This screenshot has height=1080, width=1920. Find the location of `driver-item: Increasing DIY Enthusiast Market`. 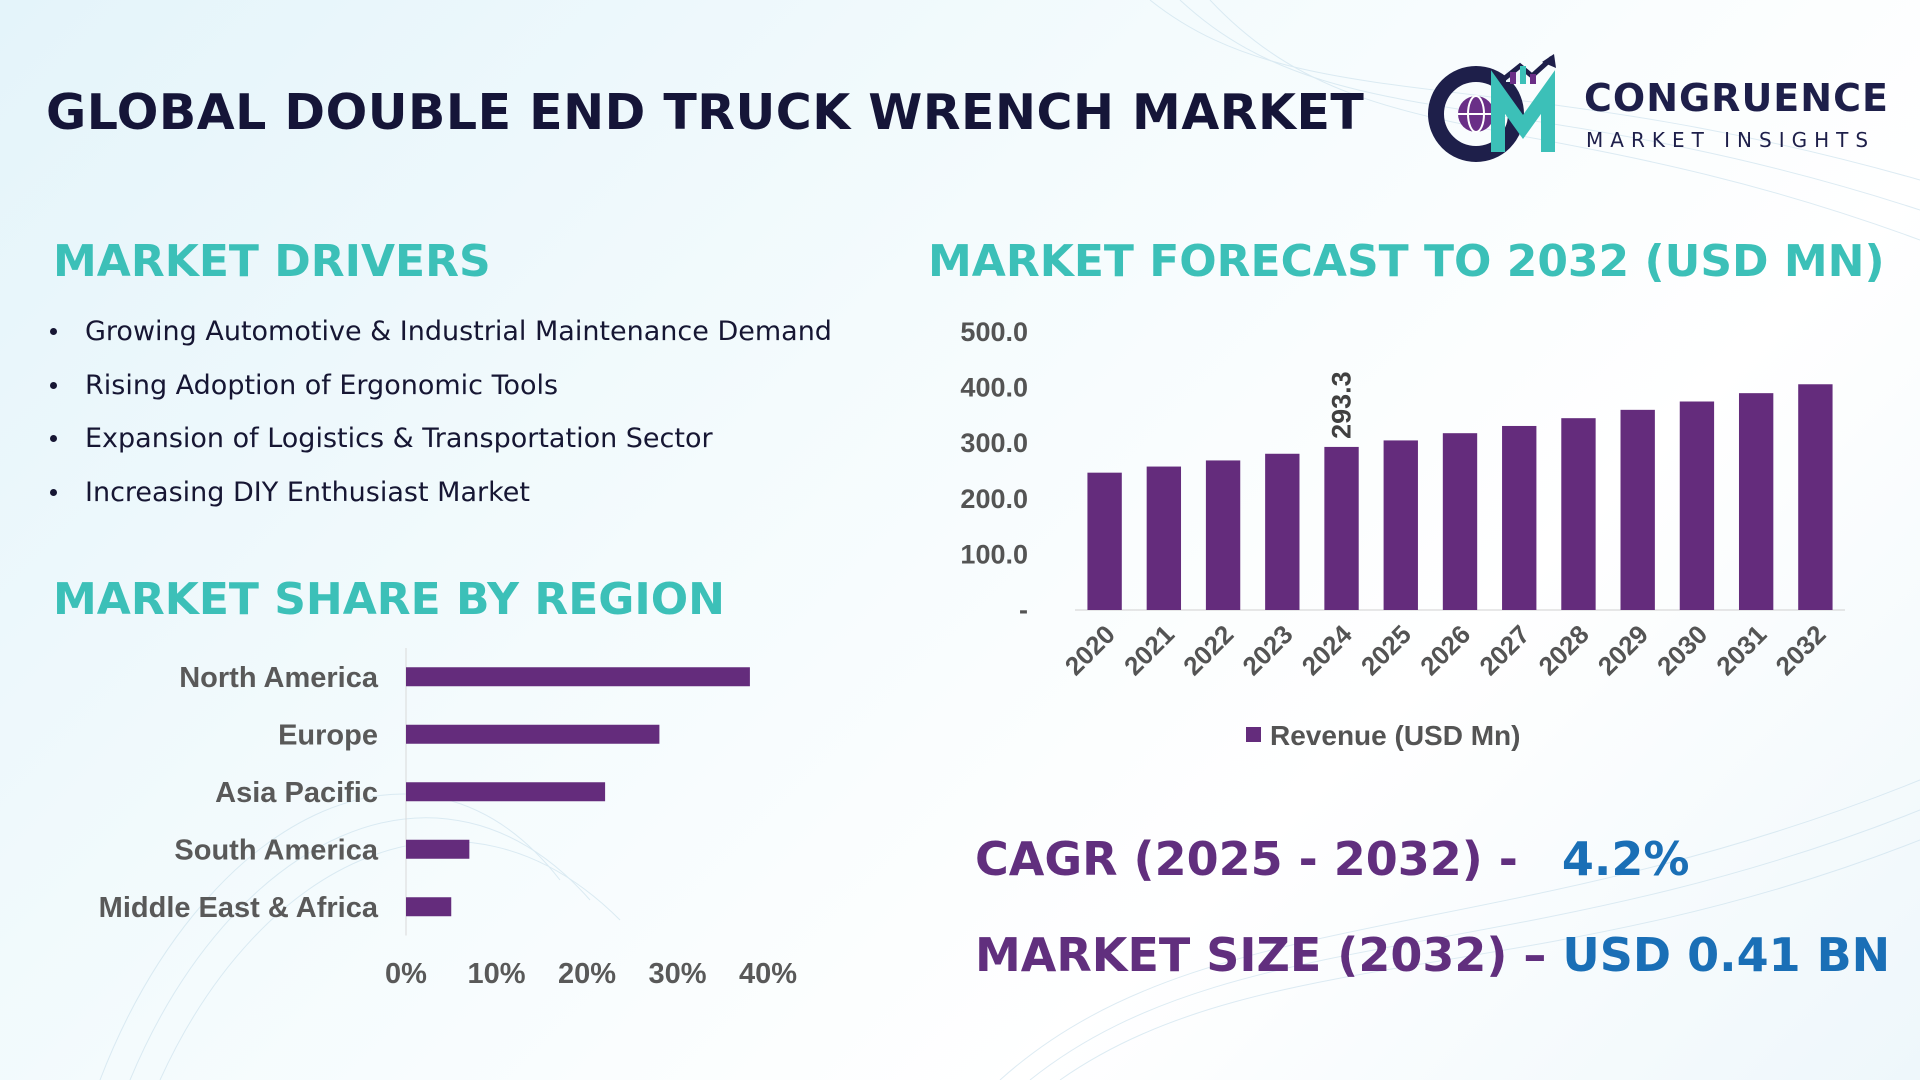

driver-item: Increasing DIY Enthusiast Market is located at coordinates (440, 504).